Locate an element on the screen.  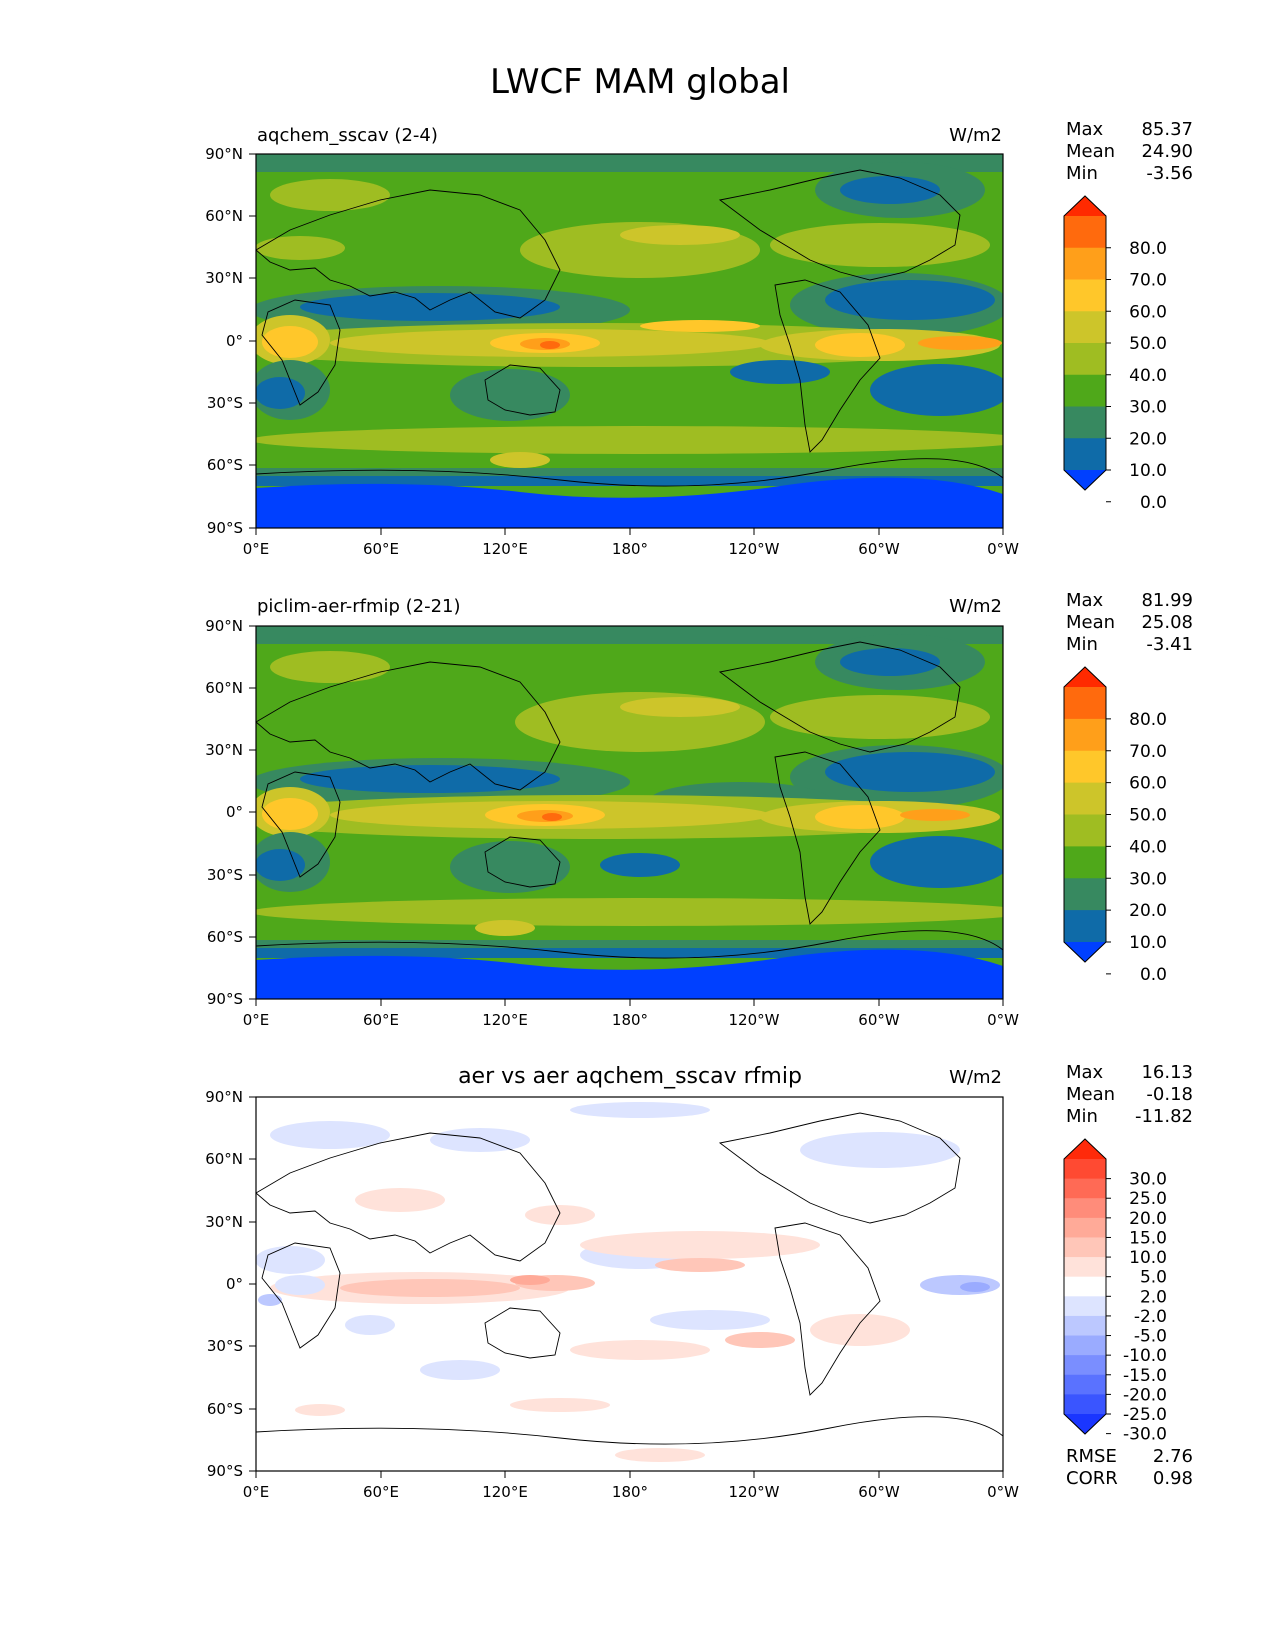
stats-box: Max 16.13 Mean -0.18 Min -11.82 is located at coordinates (1129, 1094).